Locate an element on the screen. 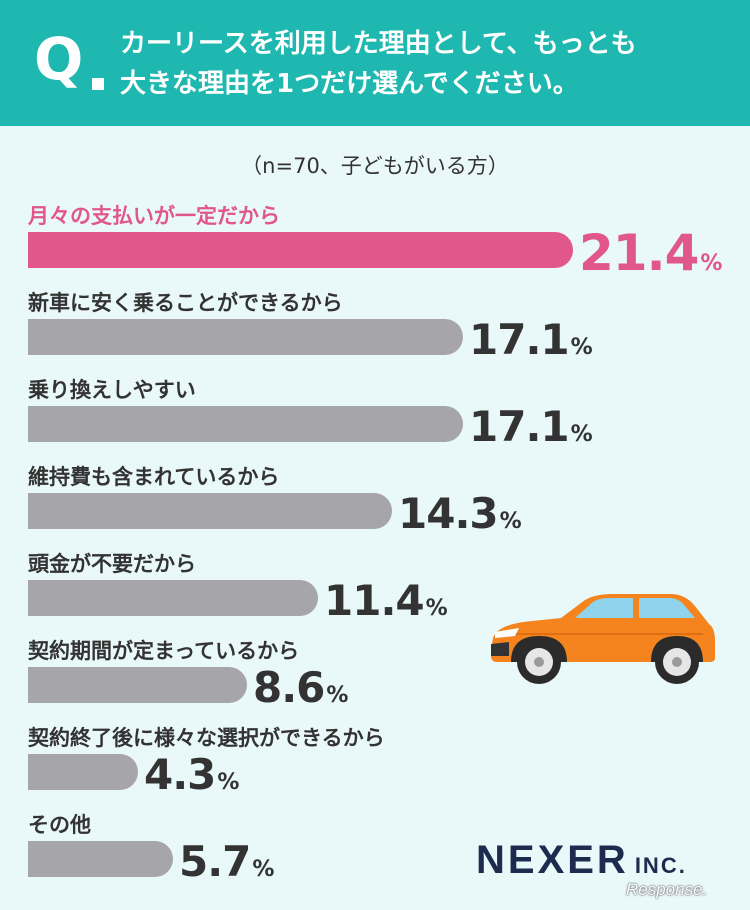 This screenshot has height=910, width=750. question-line-2: 大きな理由を1つだけ選んでください。 is located at coordinates (349, 84).